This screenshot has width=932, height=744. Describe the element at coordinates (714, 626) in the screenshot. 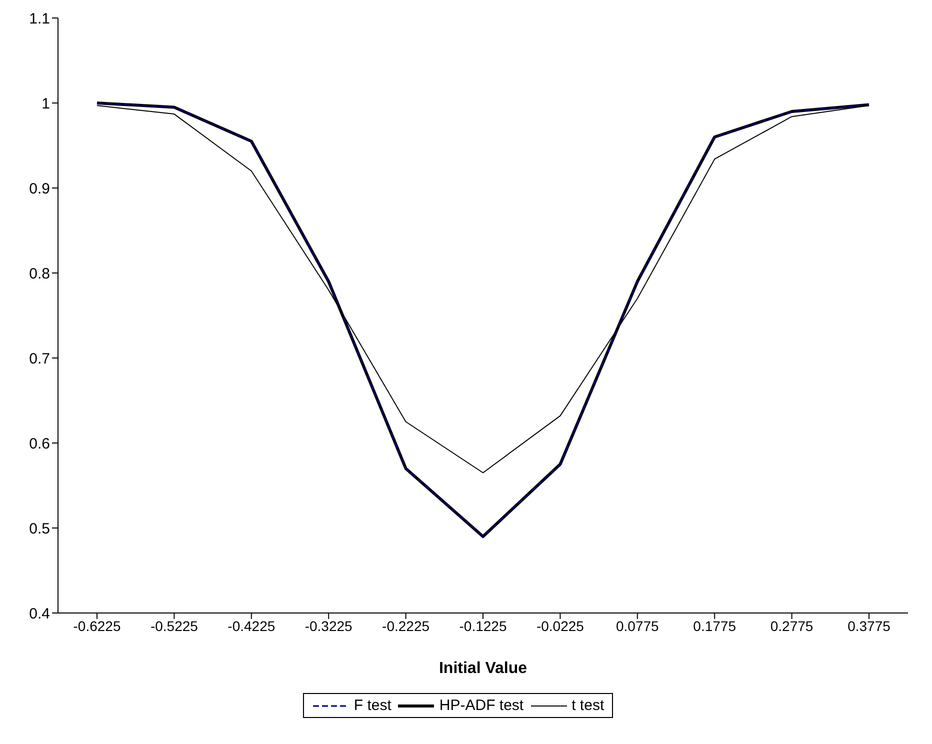

I see `x-tick-label: 0.1775` at that location.